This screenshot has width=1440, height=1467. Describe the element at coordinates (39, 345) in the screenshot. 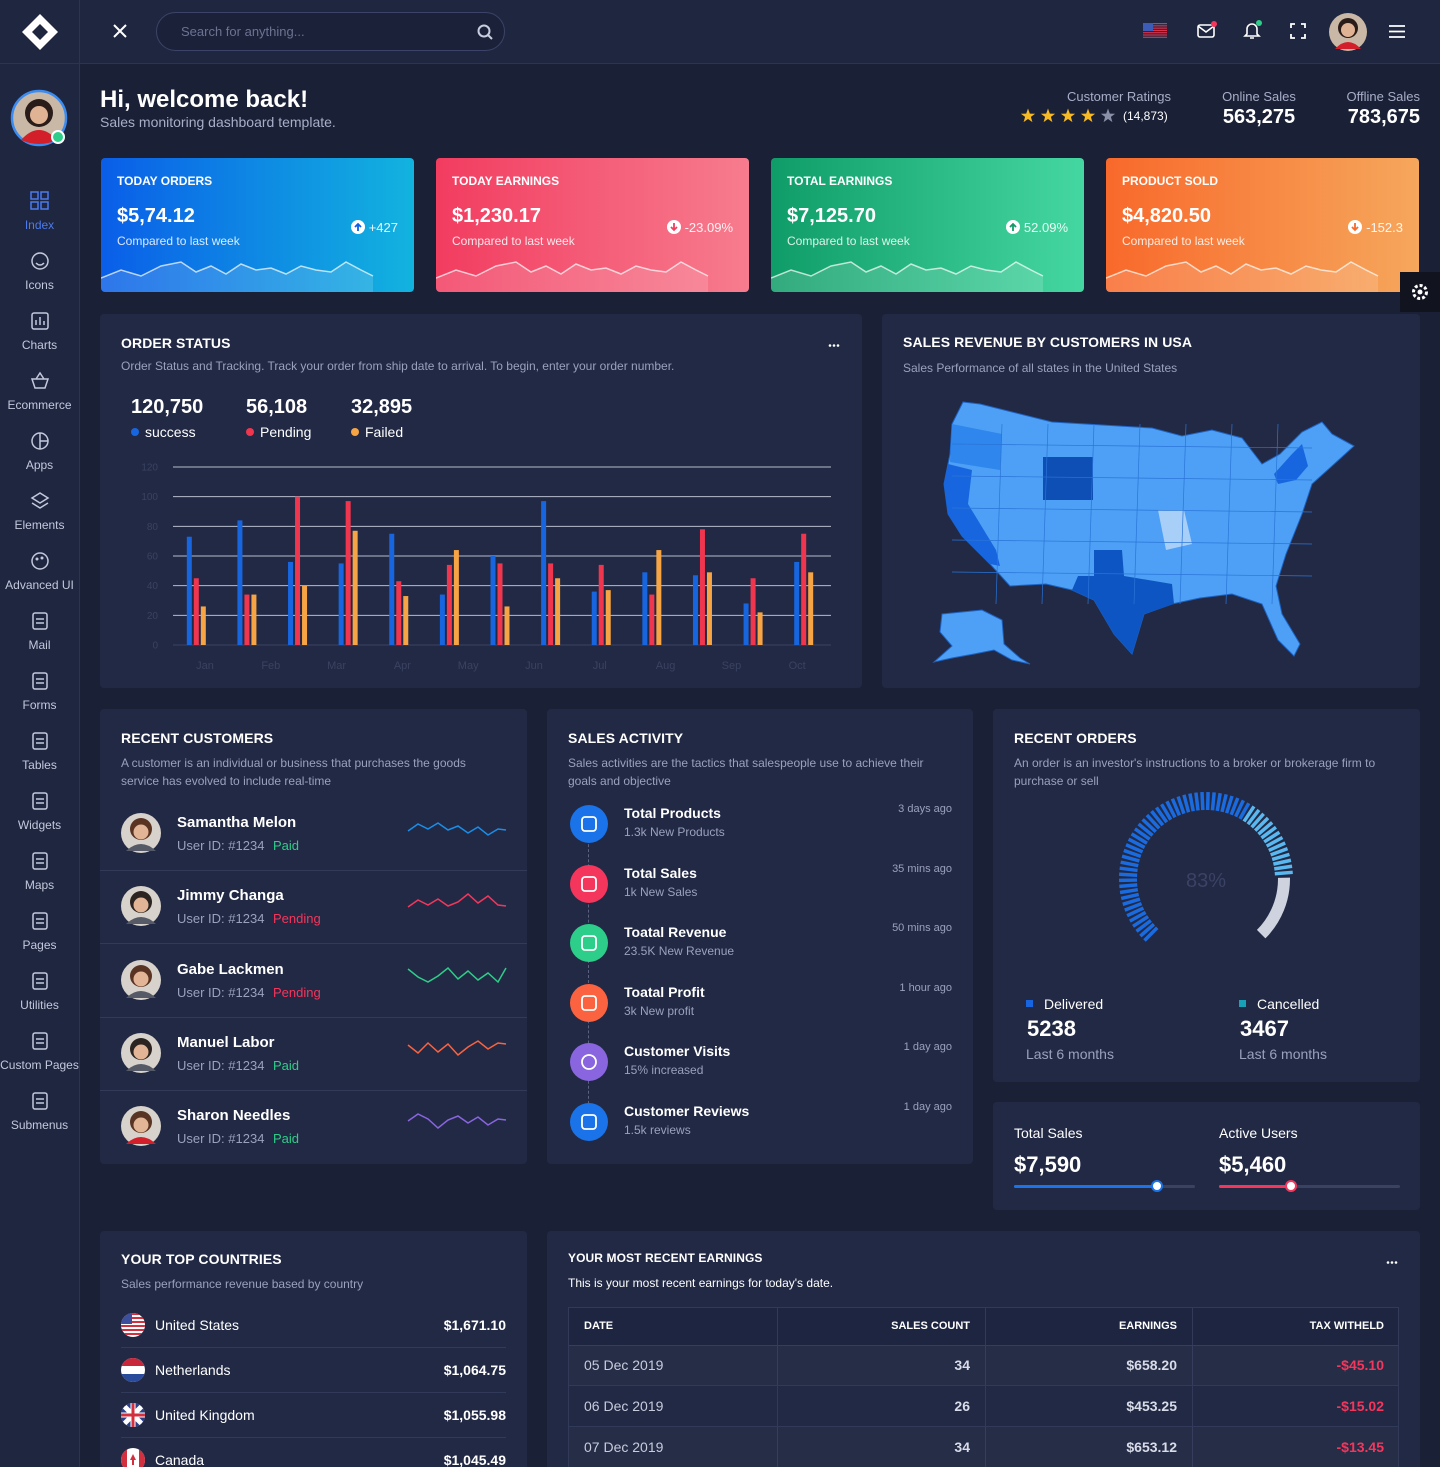

I see `sidebar-label: Charts` at that location.